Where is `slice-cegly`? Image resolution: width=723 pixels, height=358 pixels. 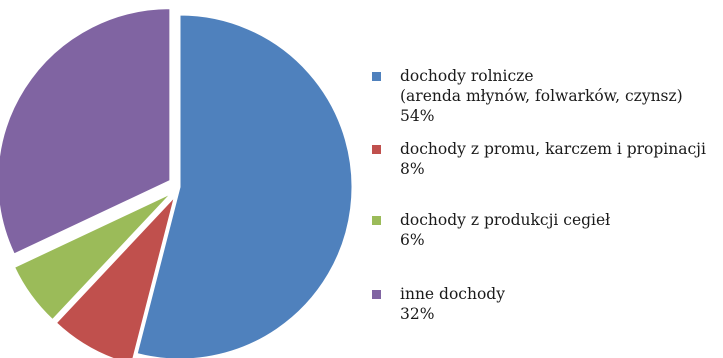
slice-cegly is located at coordinates (92, 257).